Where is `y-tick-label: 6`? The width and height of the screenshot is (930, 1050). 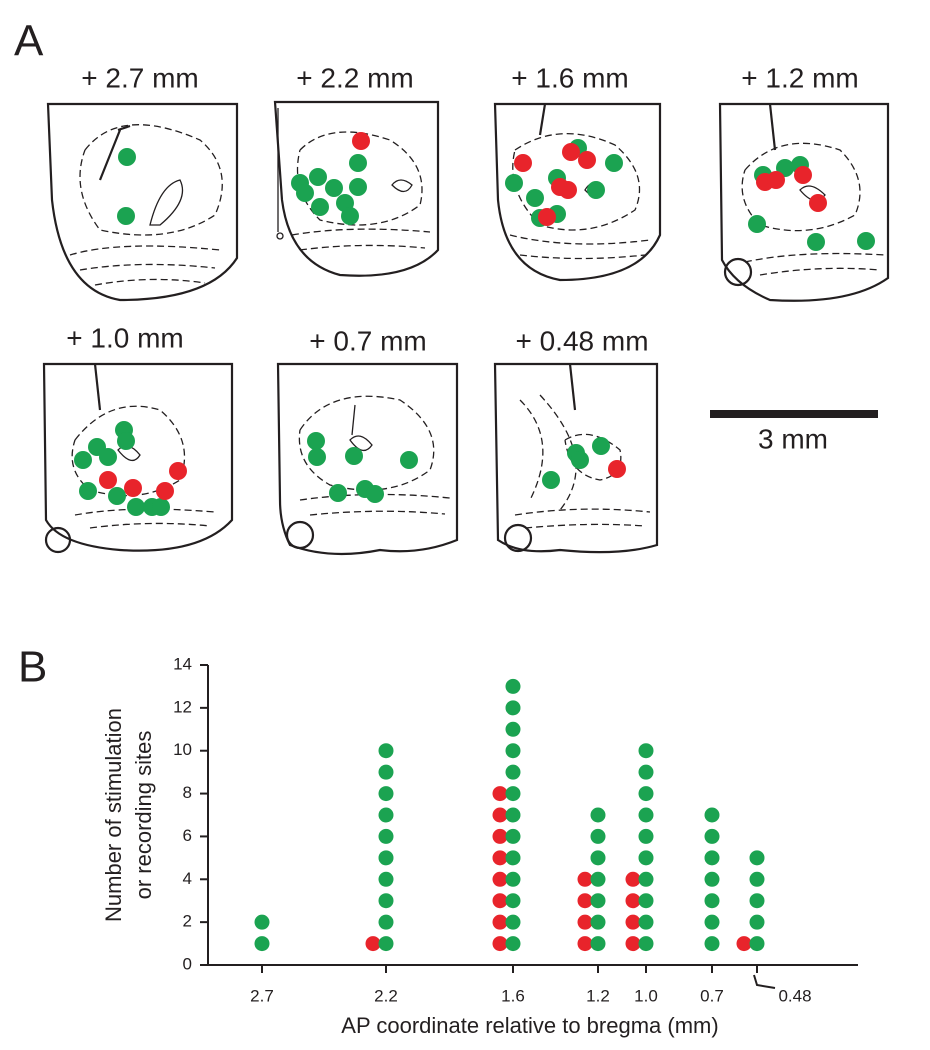
y-tick-label: 6 is located at coordinates (187, 835).